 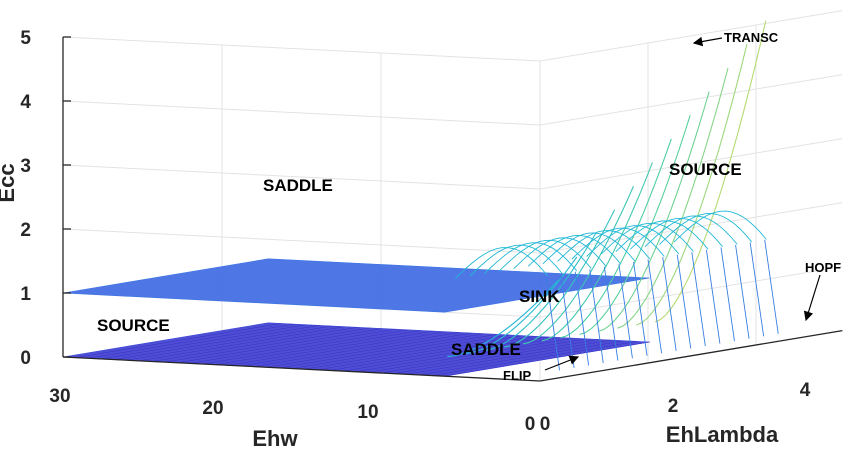 What do you see at coordinates (735, 38) in the screenshot?
I see `annotation-transc: TRANSC` at bounding box center [735, 38].